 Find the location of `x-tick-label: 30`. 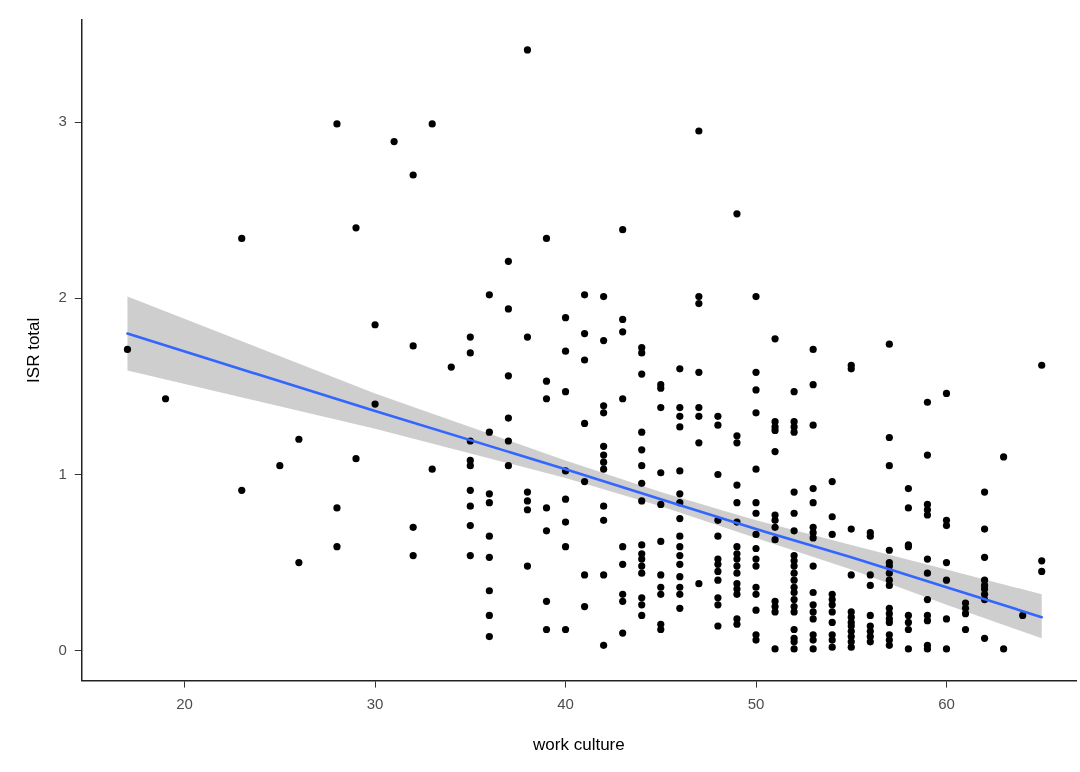

x-tick-label: 30 is located at coordinates (375, 703).